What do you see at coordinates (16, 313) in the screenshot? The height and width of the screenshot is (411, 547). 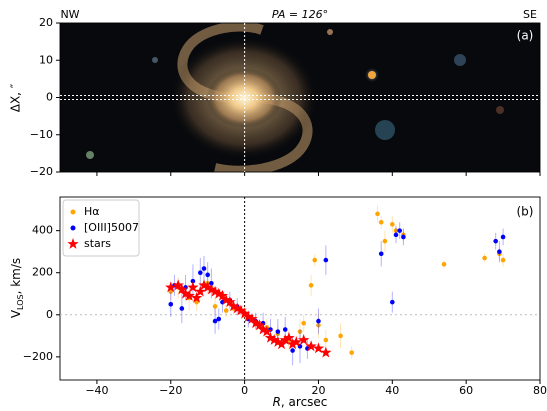 I see `y-label-main: V` at bounding box center [16, 313].